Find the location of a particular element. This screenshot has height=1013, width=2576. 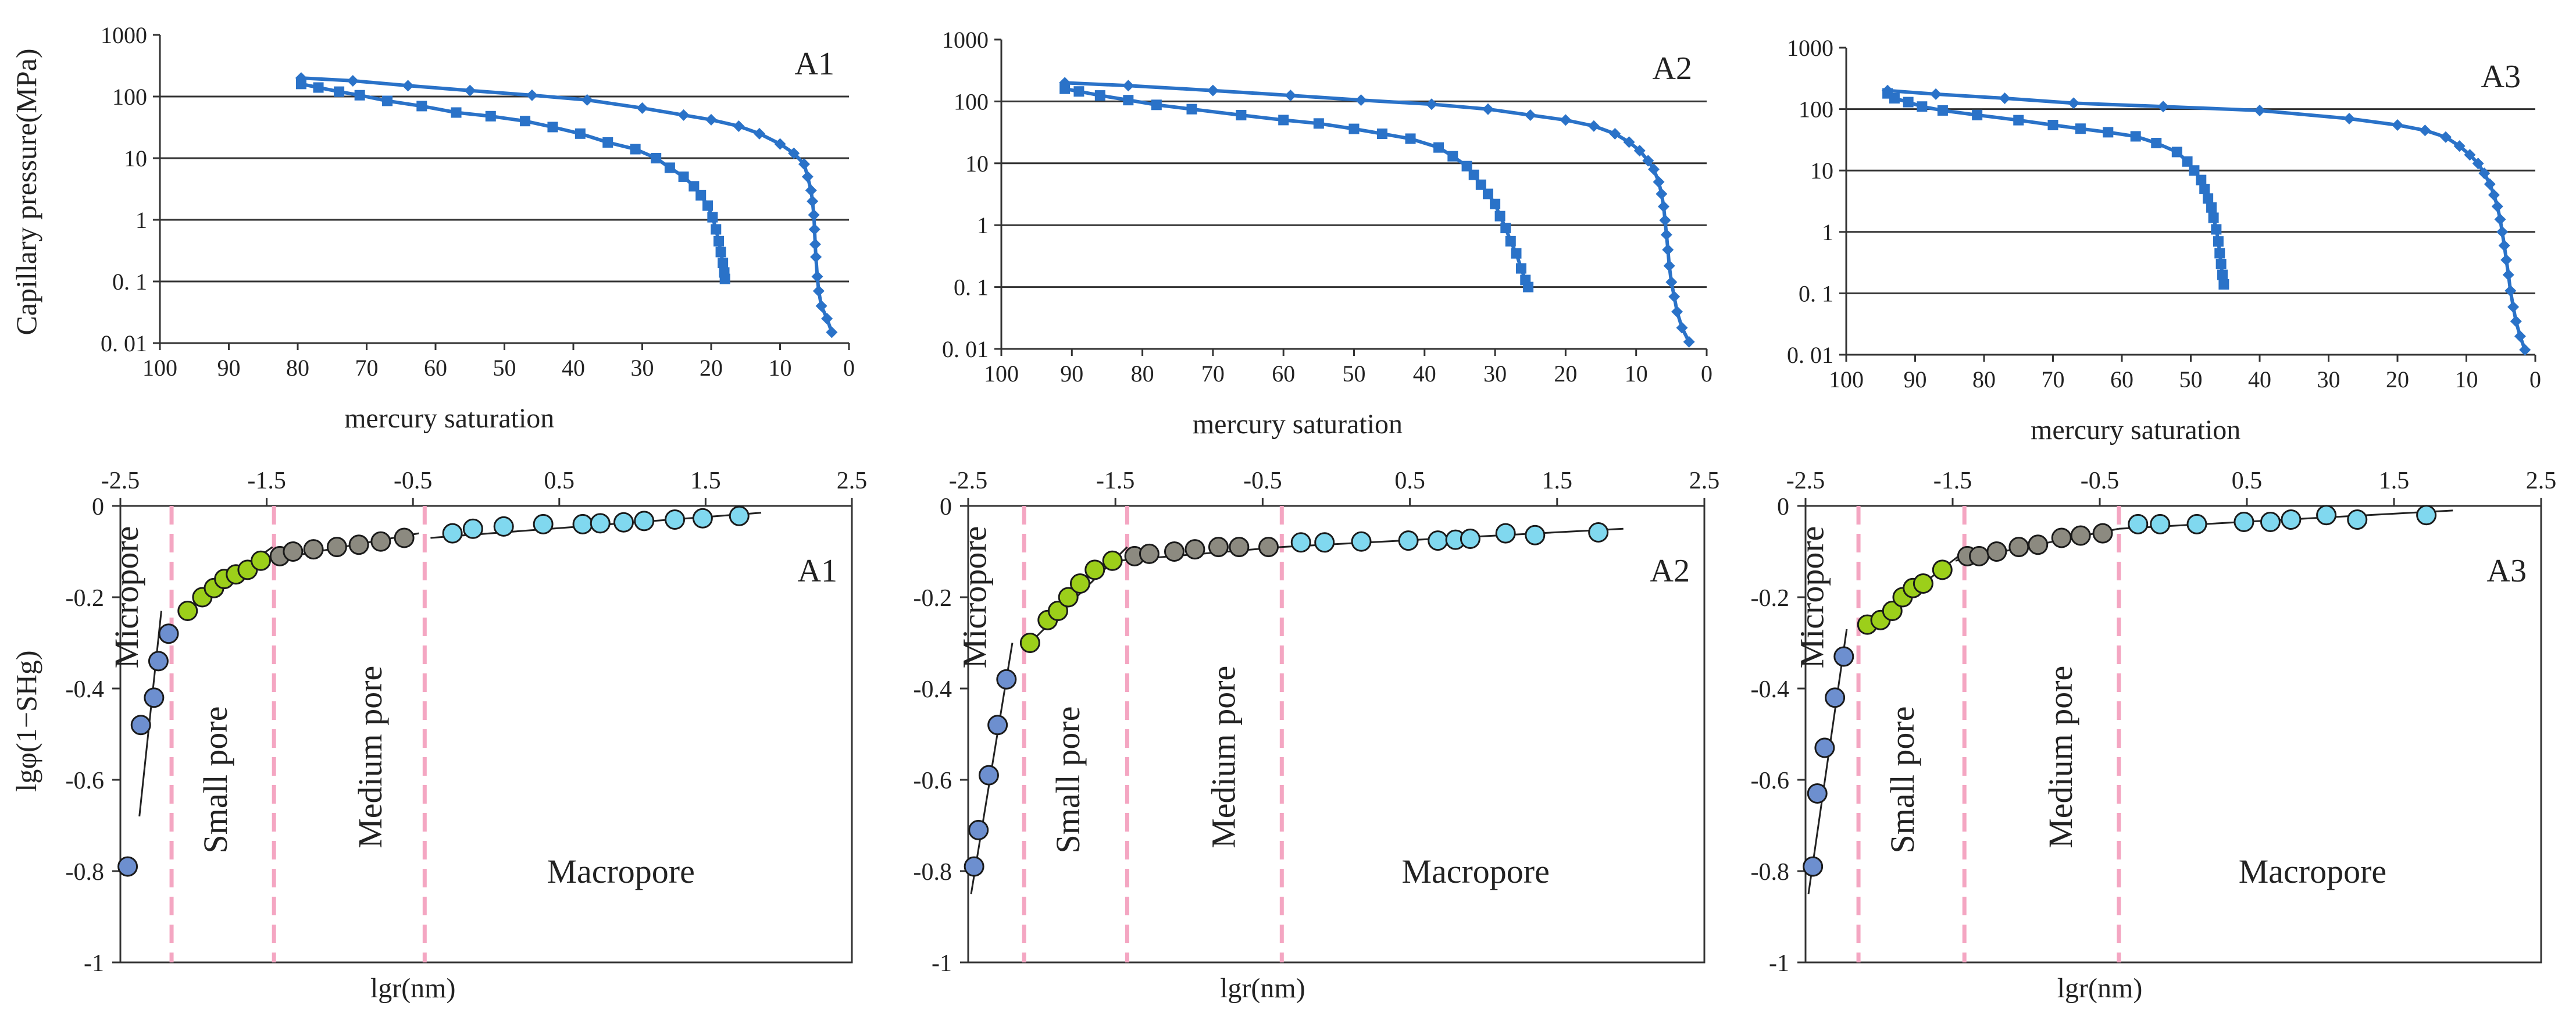

y-tick-label: 0 is located at coordinates (98, 507).